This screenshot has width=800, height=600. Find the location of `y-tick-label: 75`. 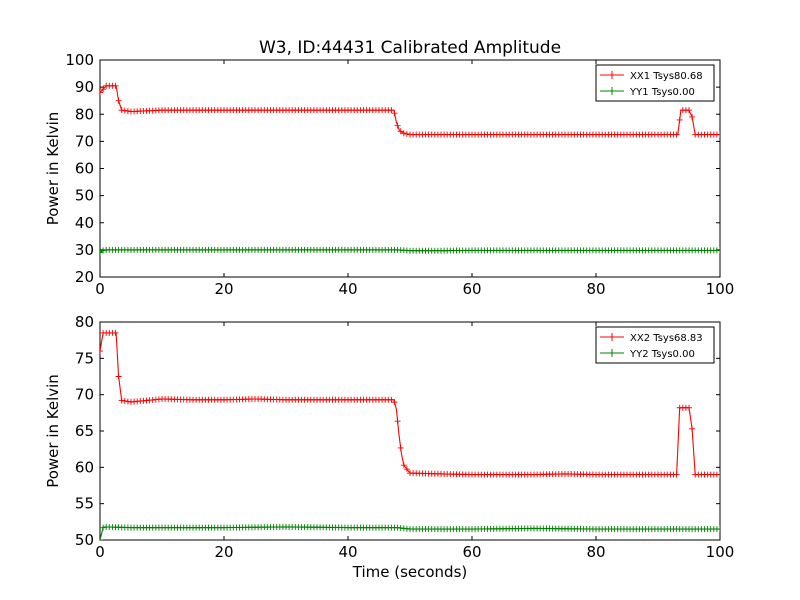

y-tick-label: 75 is located at coordinates (84, 358).